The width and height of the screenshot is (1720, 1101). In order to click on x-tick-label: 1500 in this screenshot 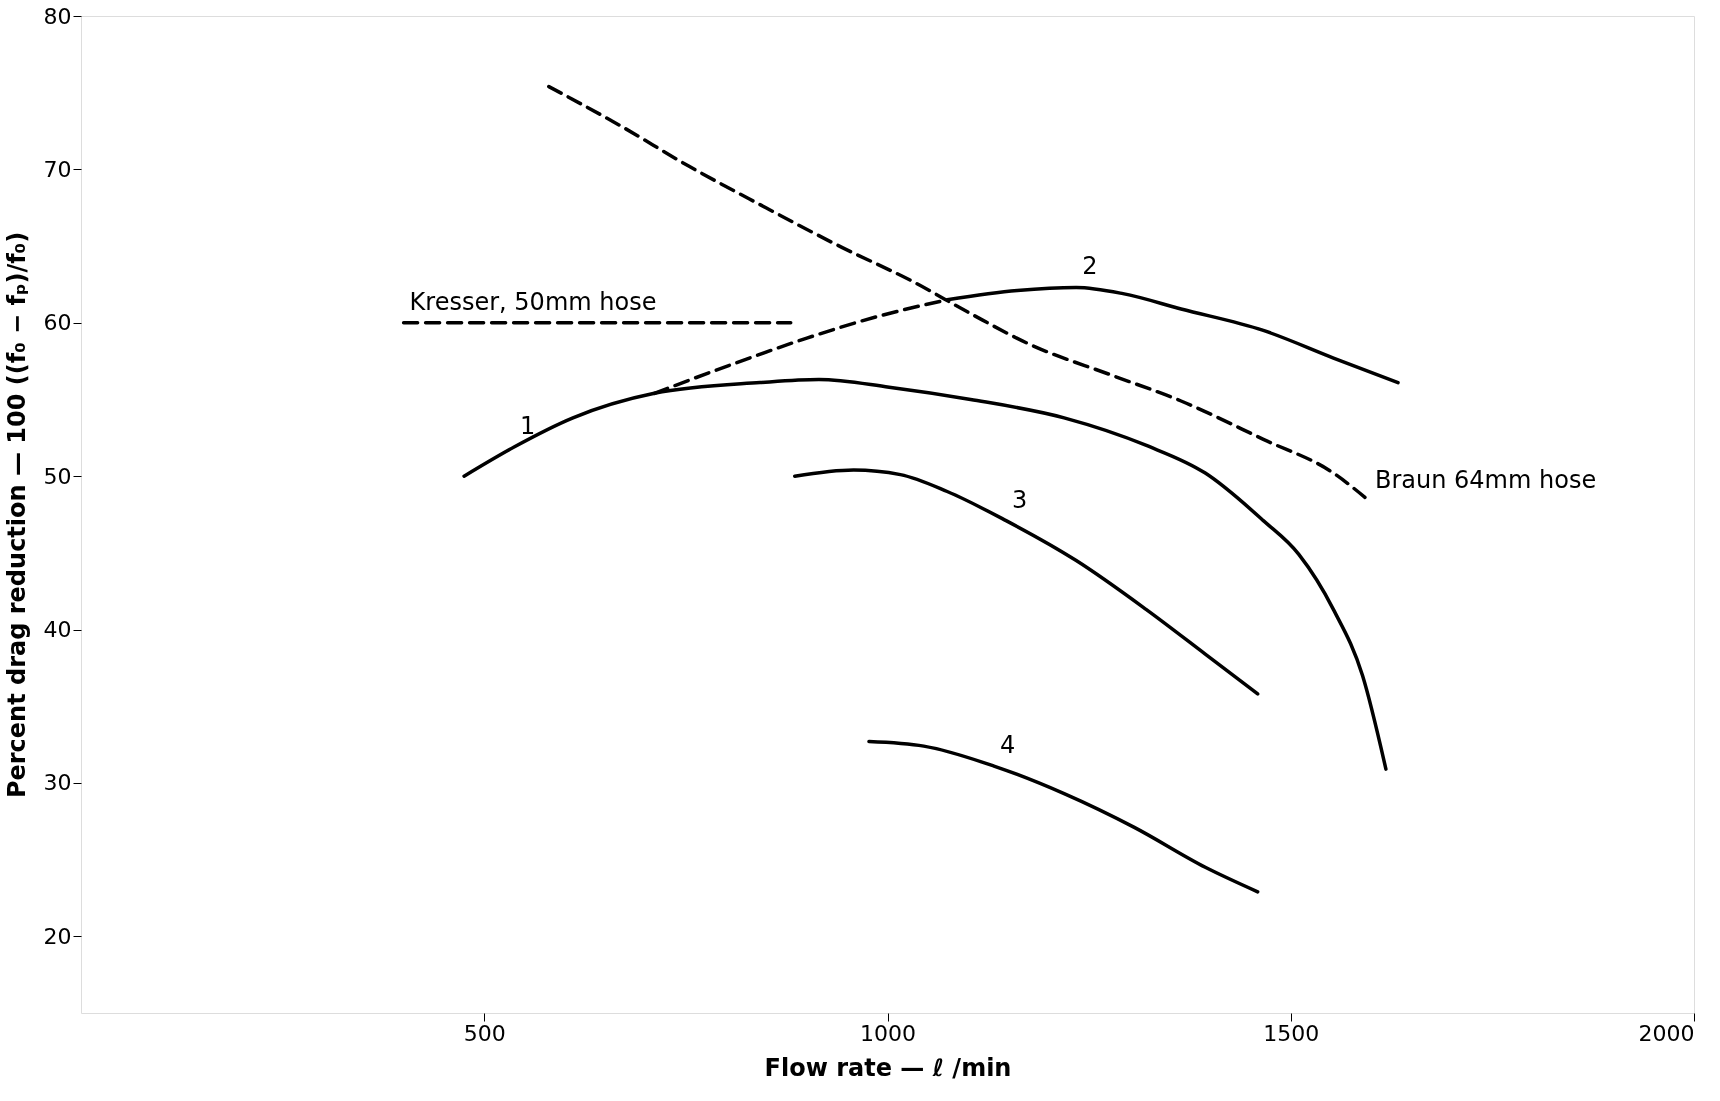, I will do `click(1291, 1033)`.